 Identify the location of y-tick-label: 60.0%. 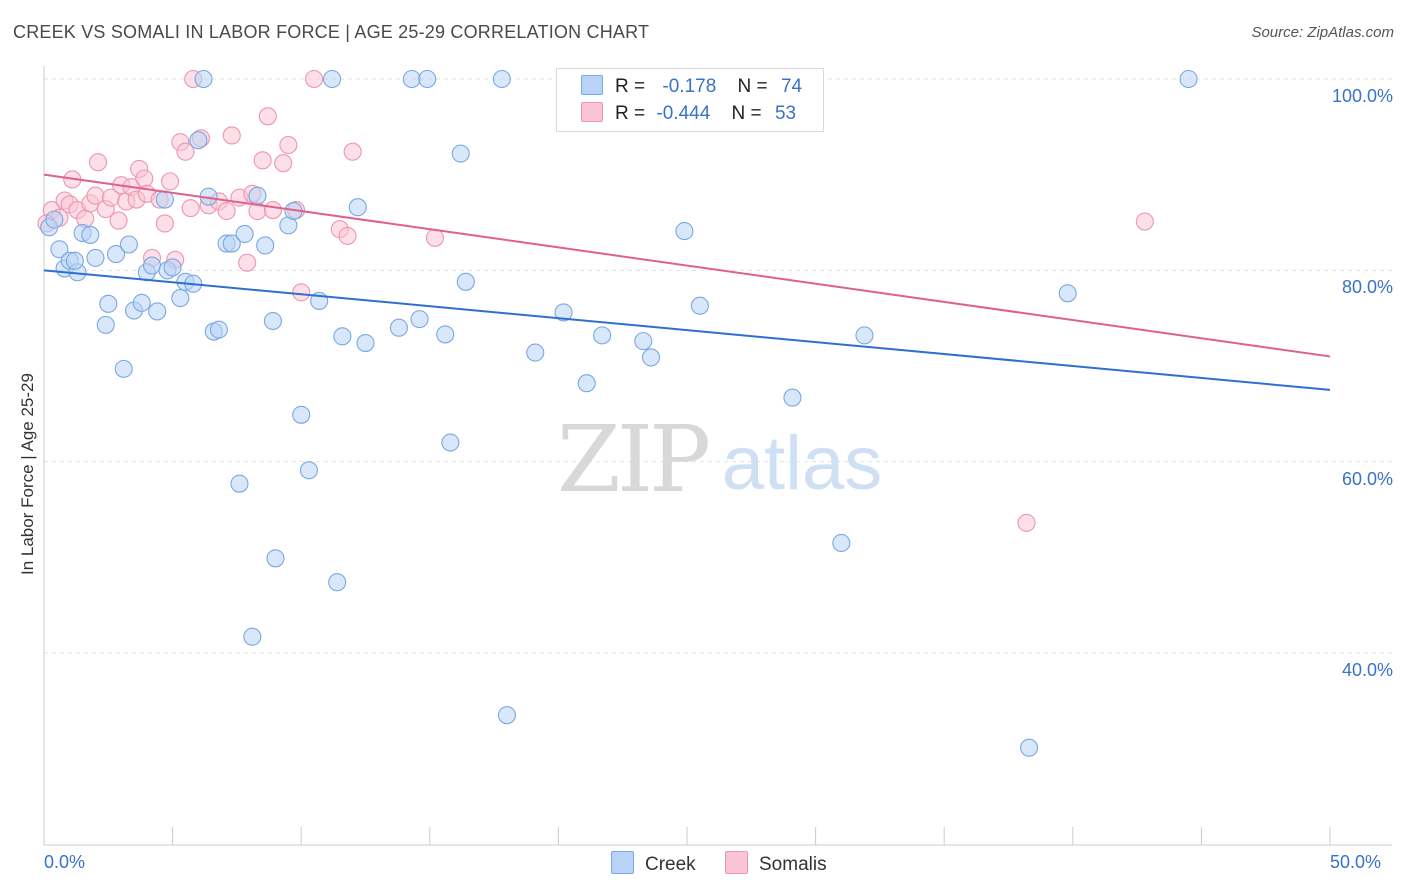
(1367, 478).